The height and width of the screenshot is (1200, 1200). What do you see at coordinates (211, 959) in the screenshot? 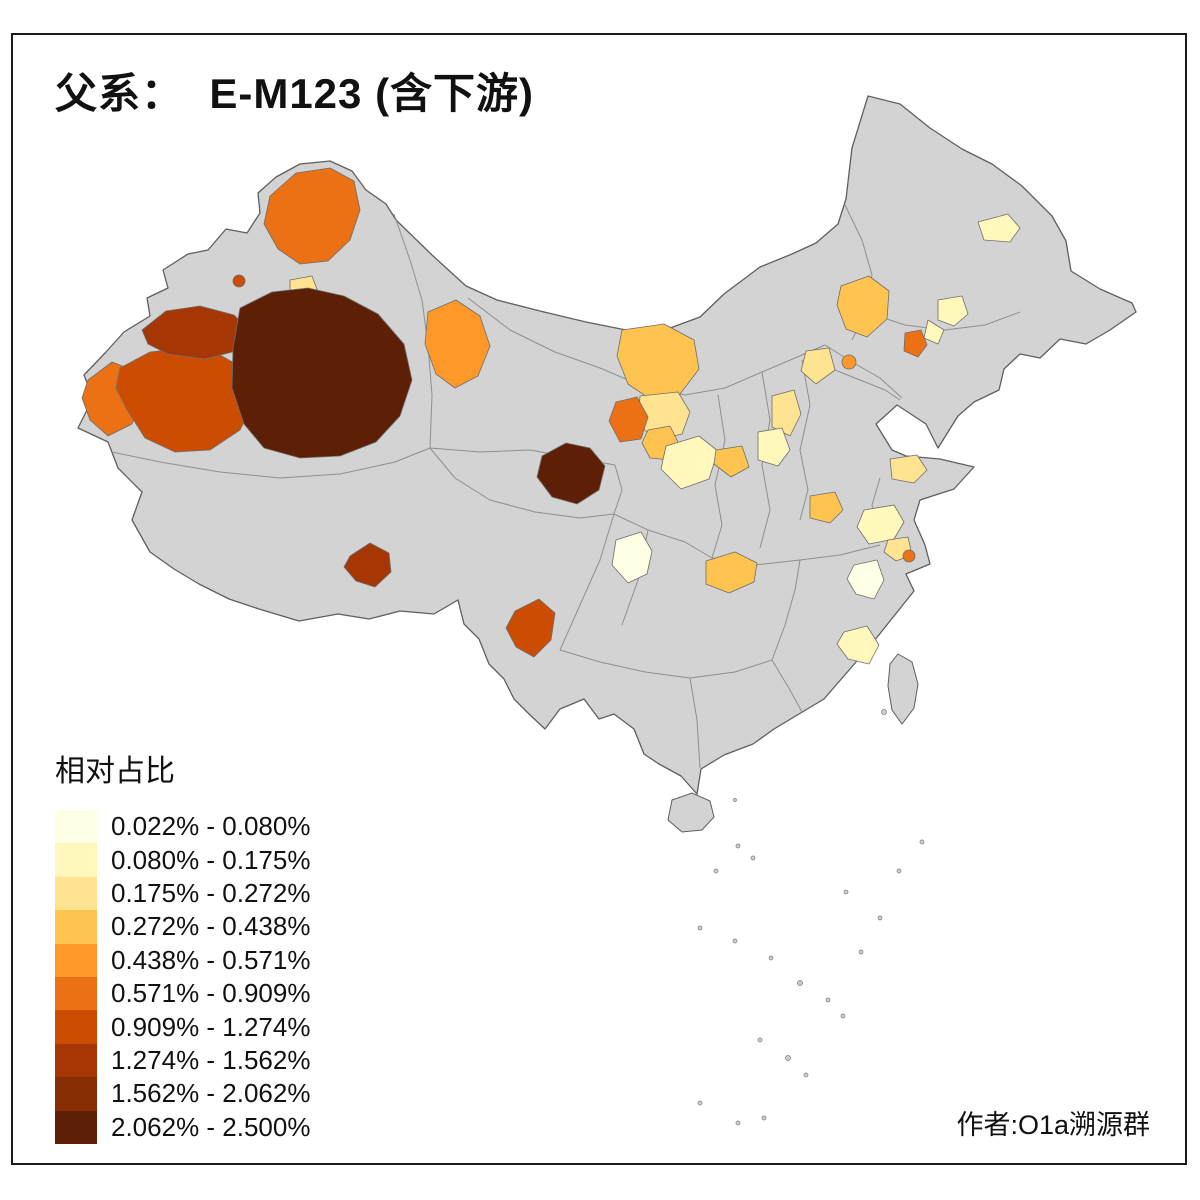
I see `legend-label-4: 0.438% - 0.571%` at bounding box center [211, 959].